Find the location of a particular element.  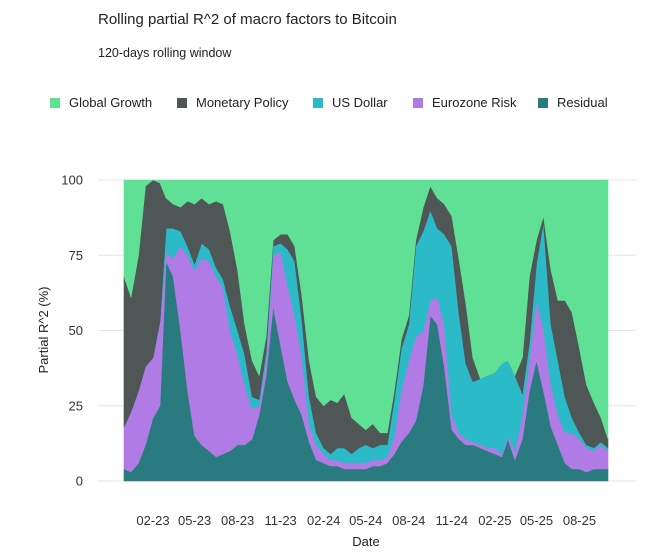

x-tick-05-23: 05-23 is located at coordinates (194, 520).